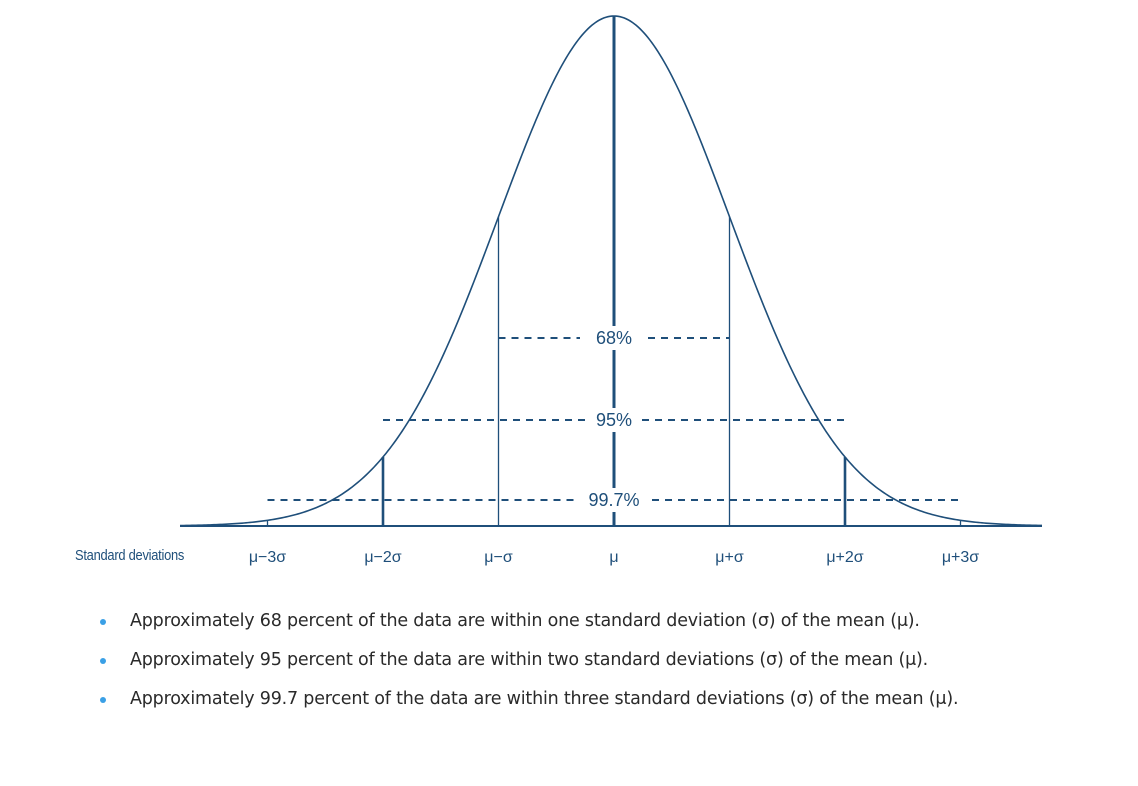 This screenshot has height=786, width=1138. I want to click on range-label: 68%, so click(614, 338).